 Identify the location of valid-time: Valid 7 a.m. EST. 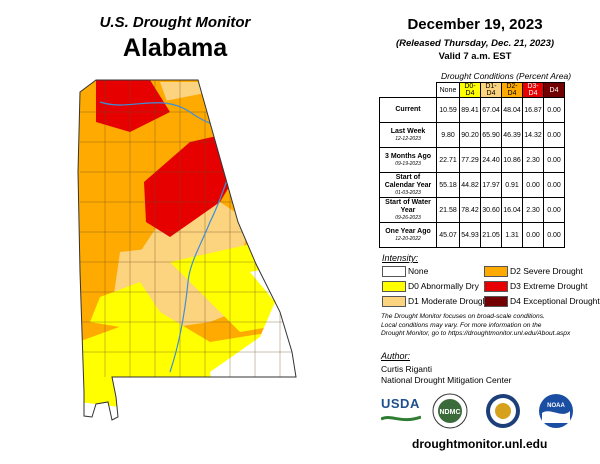
(475, 56).